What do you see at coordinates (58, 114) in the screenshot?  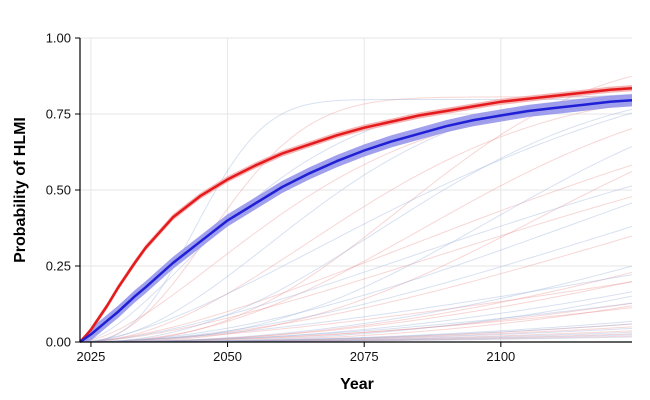 I see `y-tick-label: 0.75` at bounding box center [58, 114].